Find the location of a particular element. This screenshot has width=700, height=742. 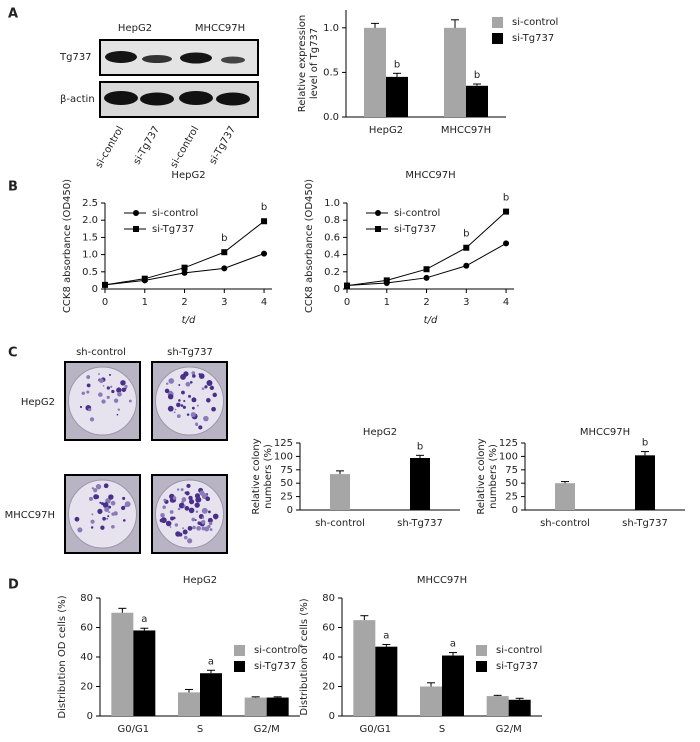

y-axis-label: Distribution of cells (%) is located at coordinates (304, 656).